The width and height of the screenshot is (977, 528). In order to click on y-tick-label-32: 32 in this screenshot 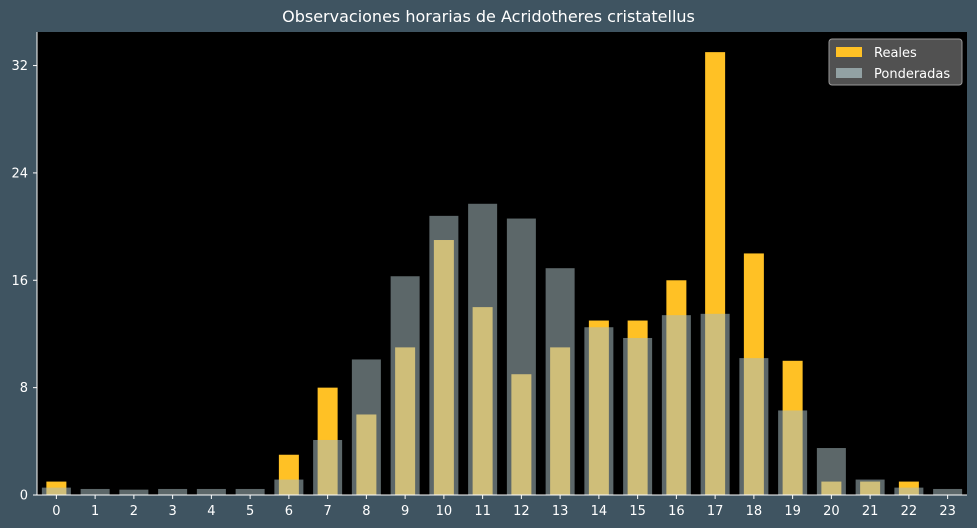, I will do `click(19, 66)`.